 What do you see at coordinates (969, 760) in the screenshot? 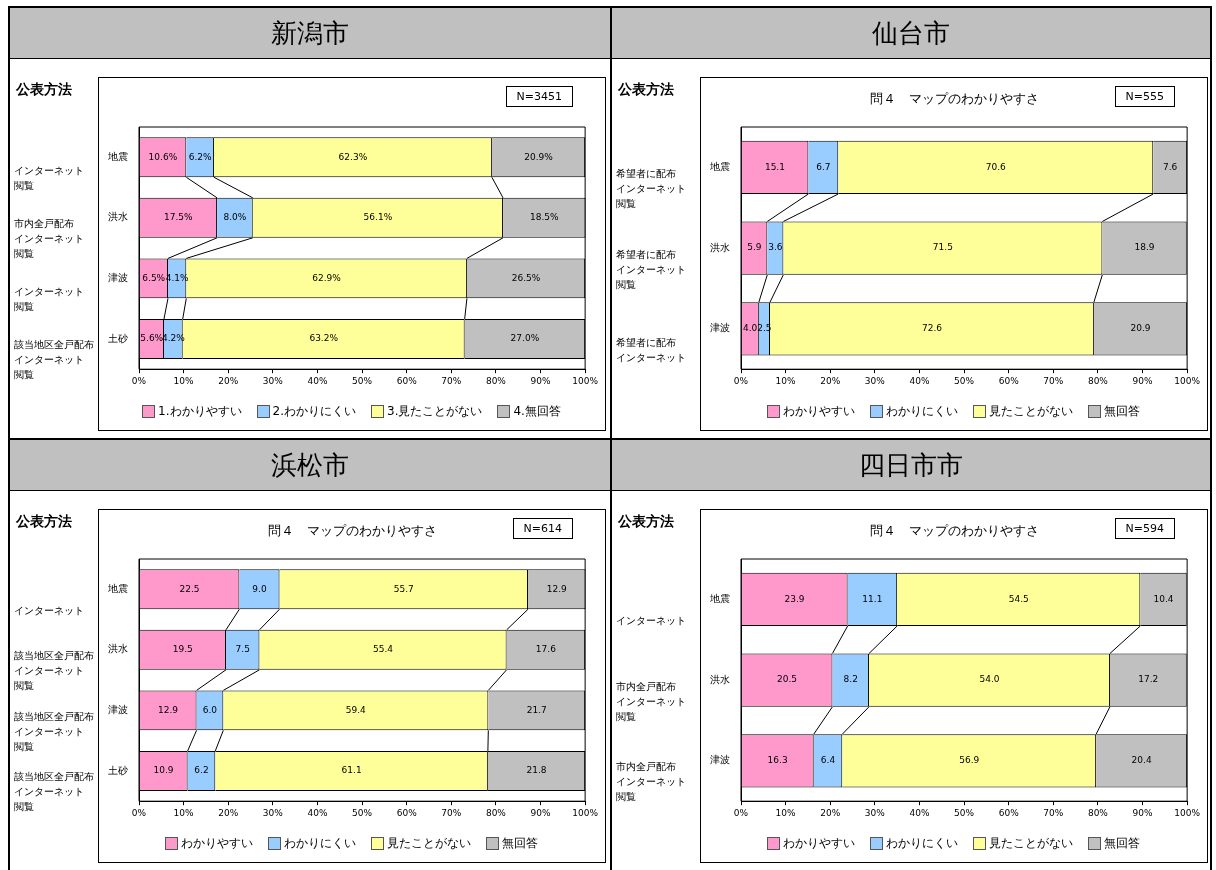
I see `data-label: 56.9` at bounding box center [969, 760].